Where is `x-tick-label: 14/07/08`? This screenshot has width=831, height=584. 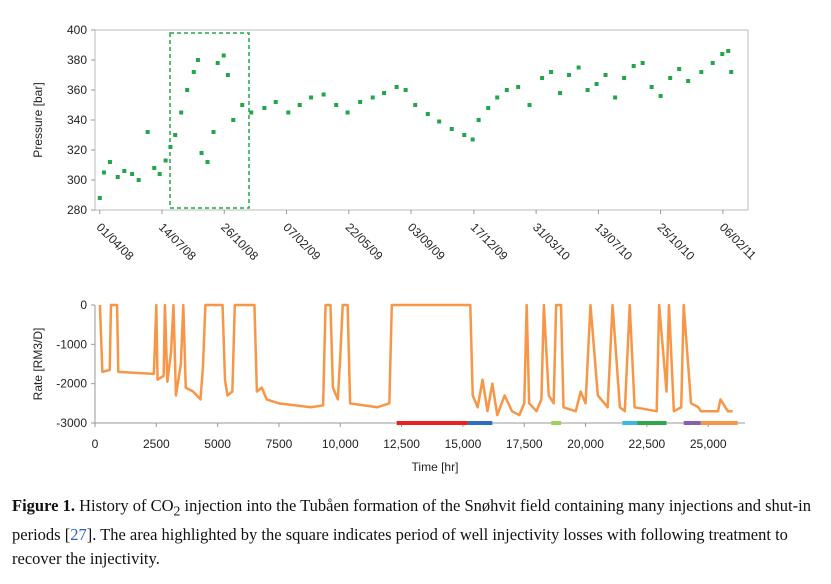
x-tick-label: 14/07/08 is located at coordinates (177, 241).